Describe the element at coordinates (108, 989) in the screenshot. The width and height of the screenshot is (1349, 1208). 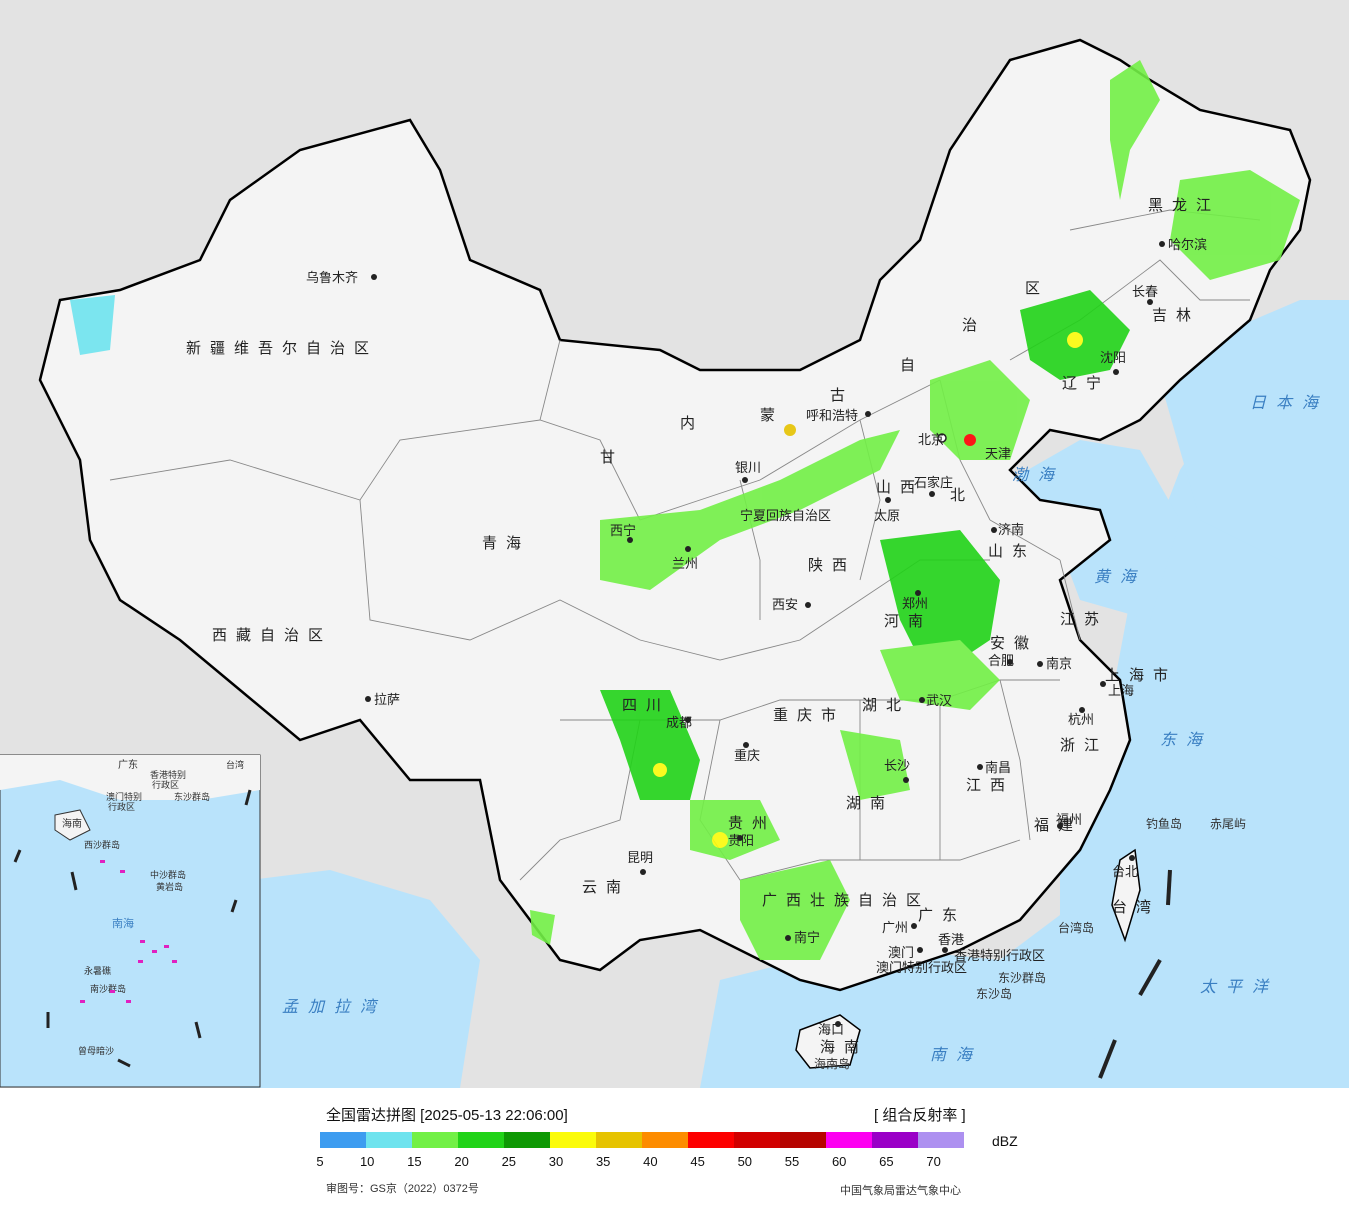
I see `svg-text: 南沙群岛` at that location.